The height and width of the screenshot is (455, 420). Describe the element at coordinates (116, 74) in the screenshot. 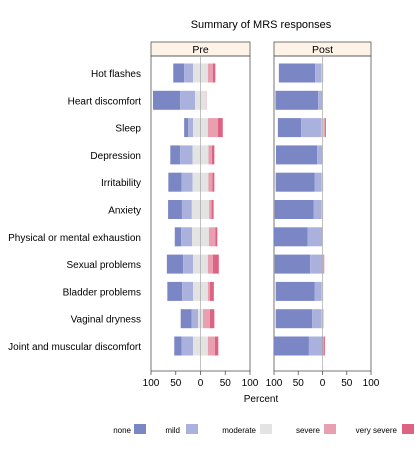

I see `category-label-hot-flashes: Hot flashes` at that location.